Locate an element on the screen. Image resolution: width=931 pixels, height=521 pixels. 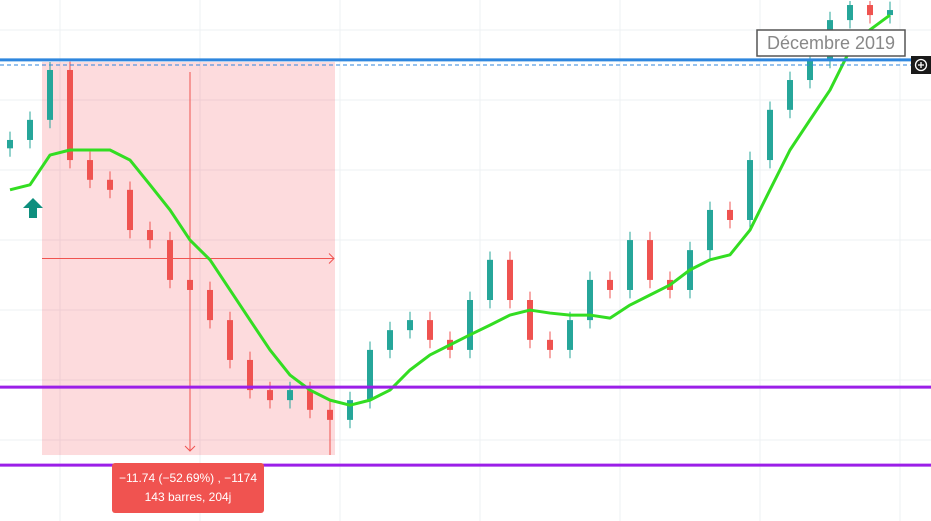
measure-label-box is located at coordinates (188, 488).